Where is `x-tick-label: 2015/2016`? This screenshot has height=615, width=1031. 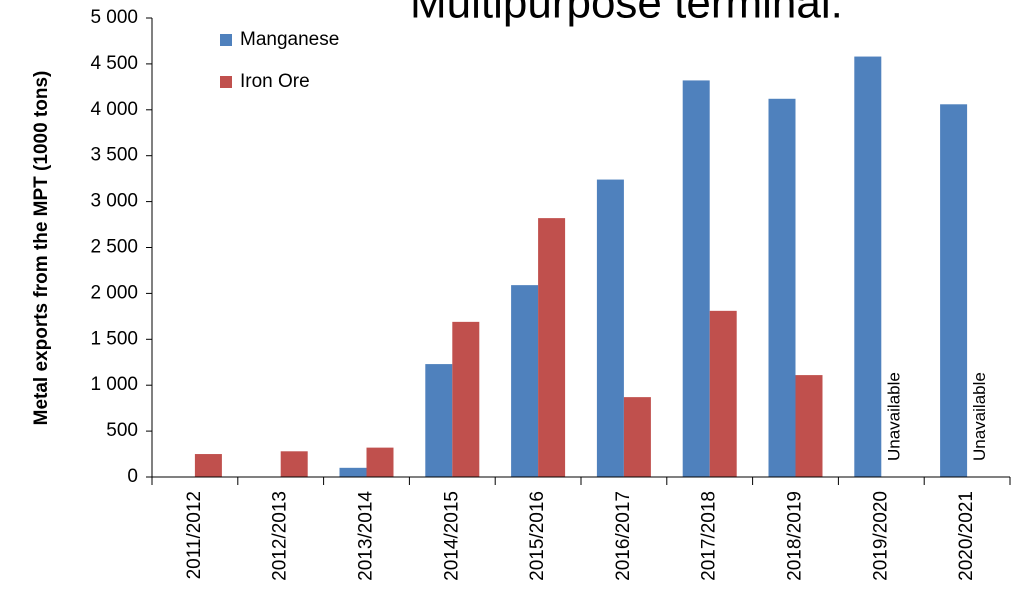
x-tick-label: 2015/2016 is located at coordinates (537, 536).